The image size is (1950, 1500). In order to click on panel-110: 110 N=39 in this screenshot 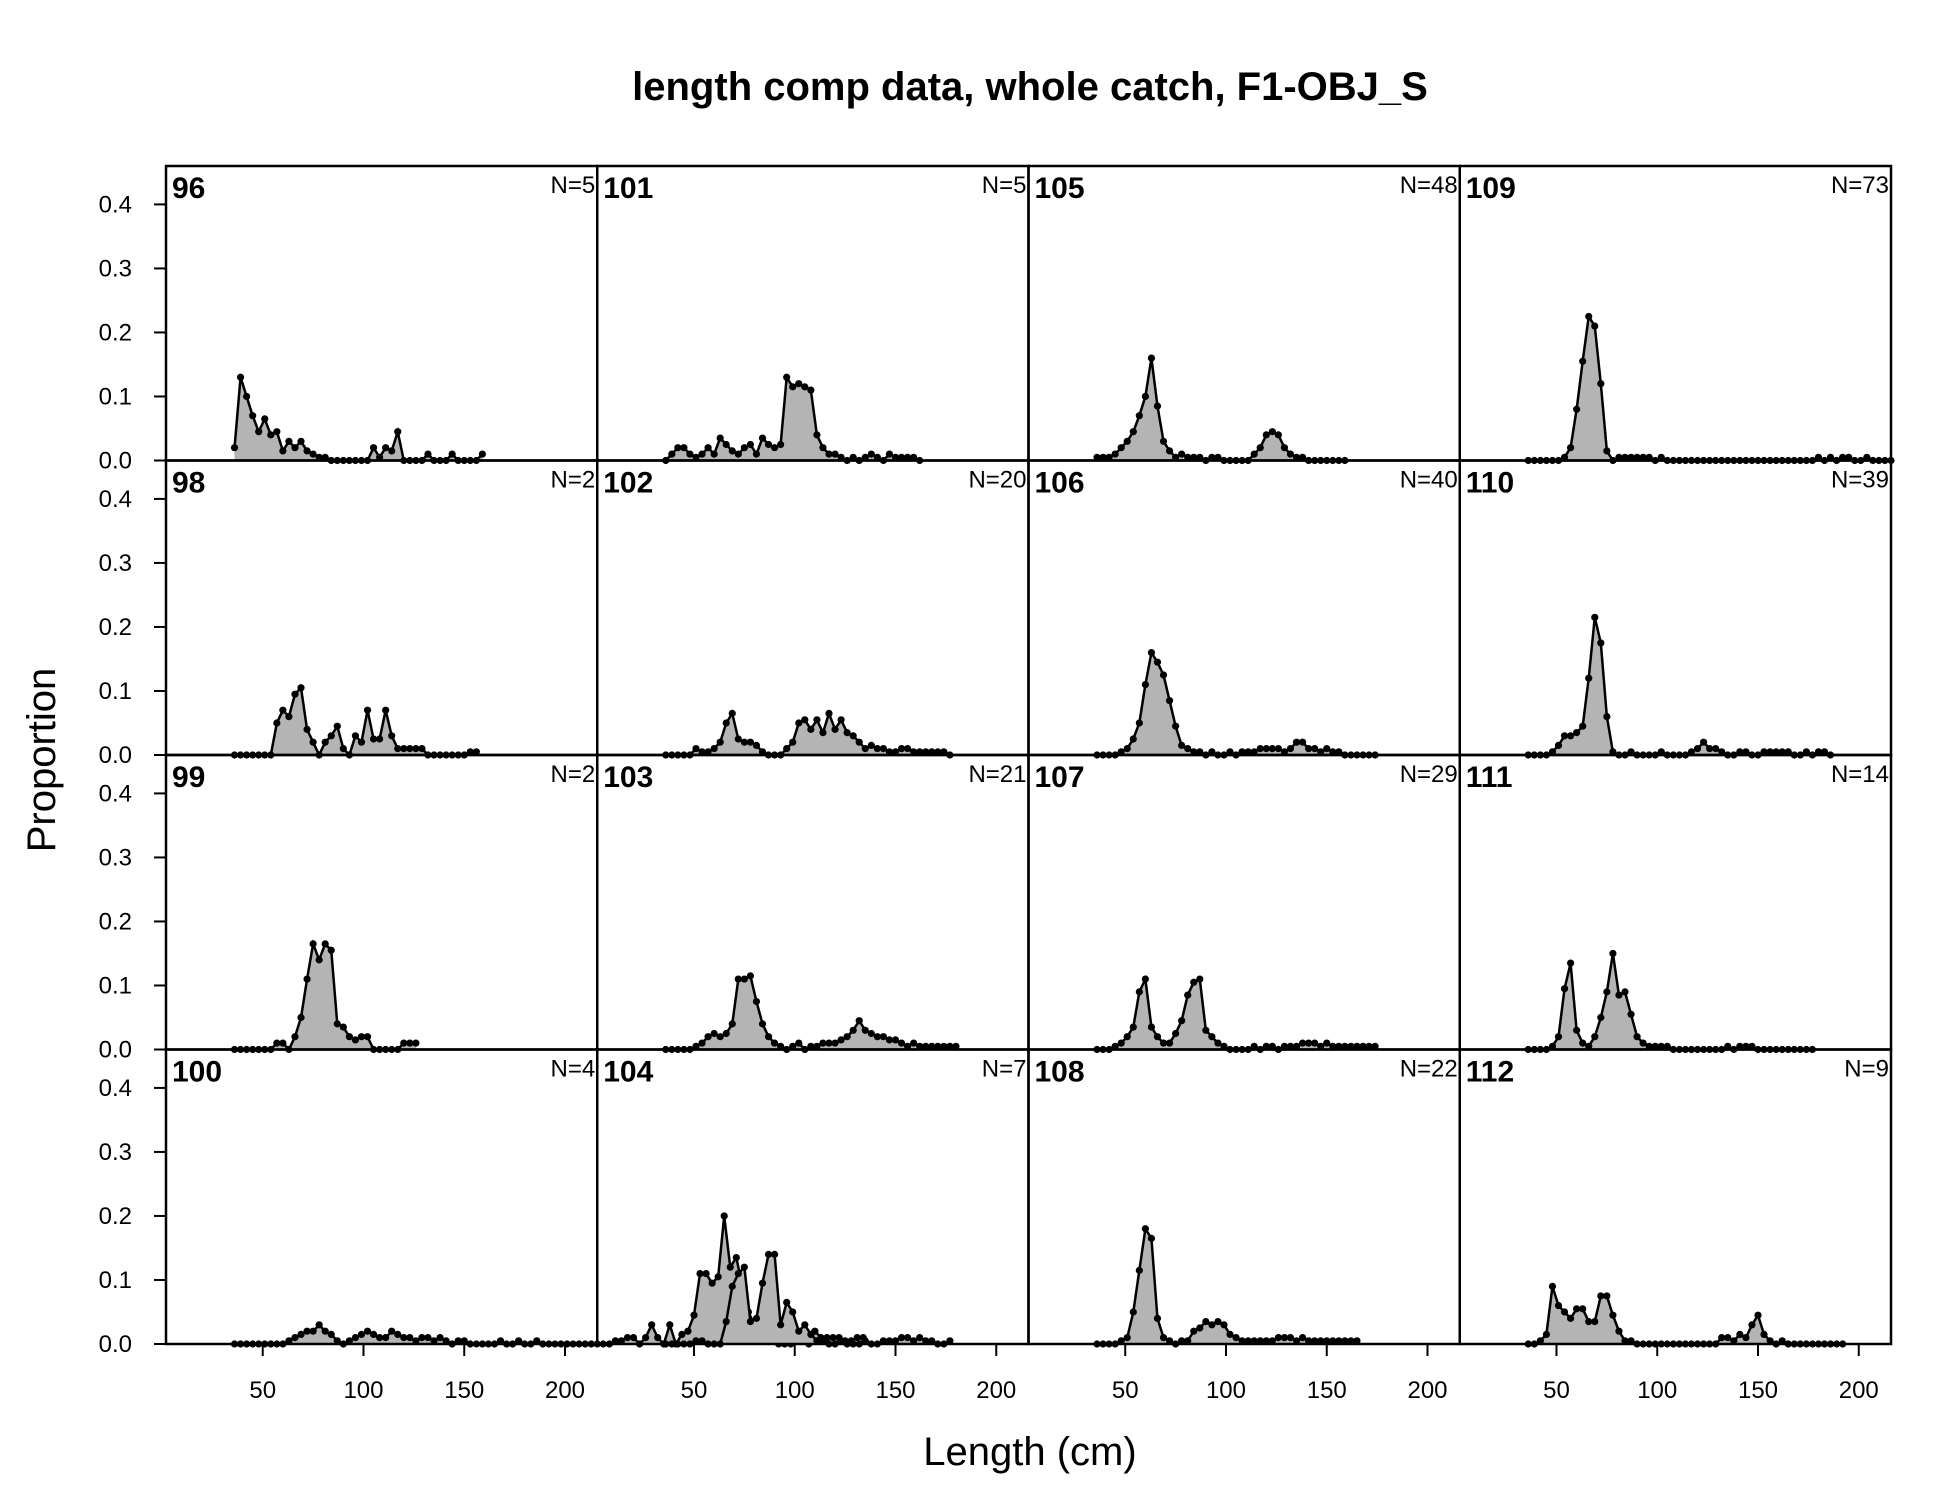, I will do `click(1675, 609)`.